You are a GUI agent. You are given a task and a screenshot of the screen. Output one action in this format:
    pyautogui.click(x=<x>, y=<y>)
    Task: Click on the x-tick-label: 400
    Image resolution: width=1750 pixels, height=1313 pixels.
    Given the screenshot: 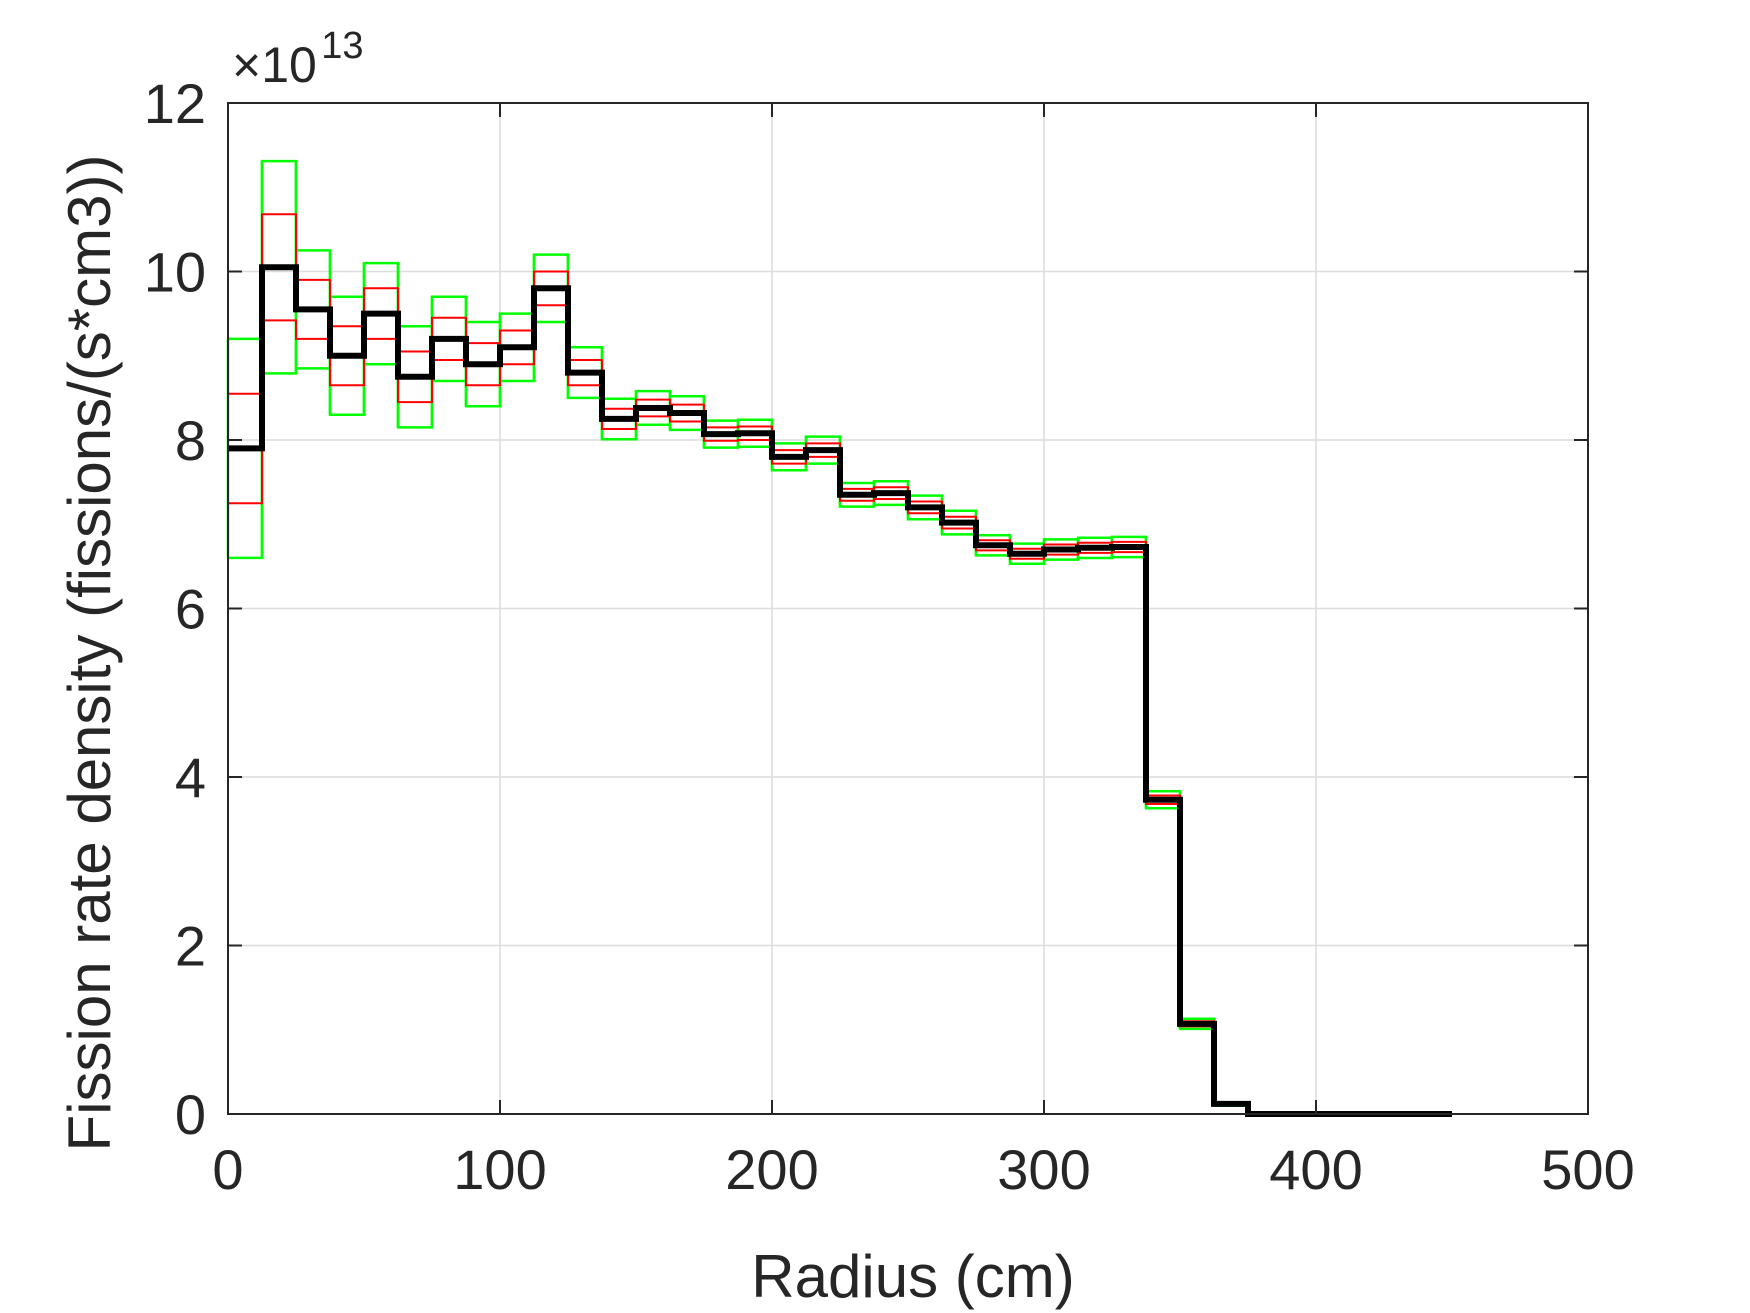 What is the action you would take?
    pyautogui.click(x=1315, y=1169)
    